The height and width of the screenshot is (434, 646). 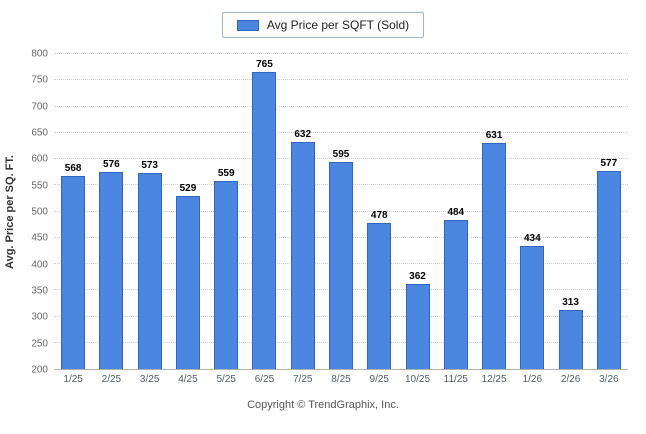 What do you see at coordinates (39, 265) in the screenshot?
I see `y-tick-label: 400` at bounding box center [39, 265].